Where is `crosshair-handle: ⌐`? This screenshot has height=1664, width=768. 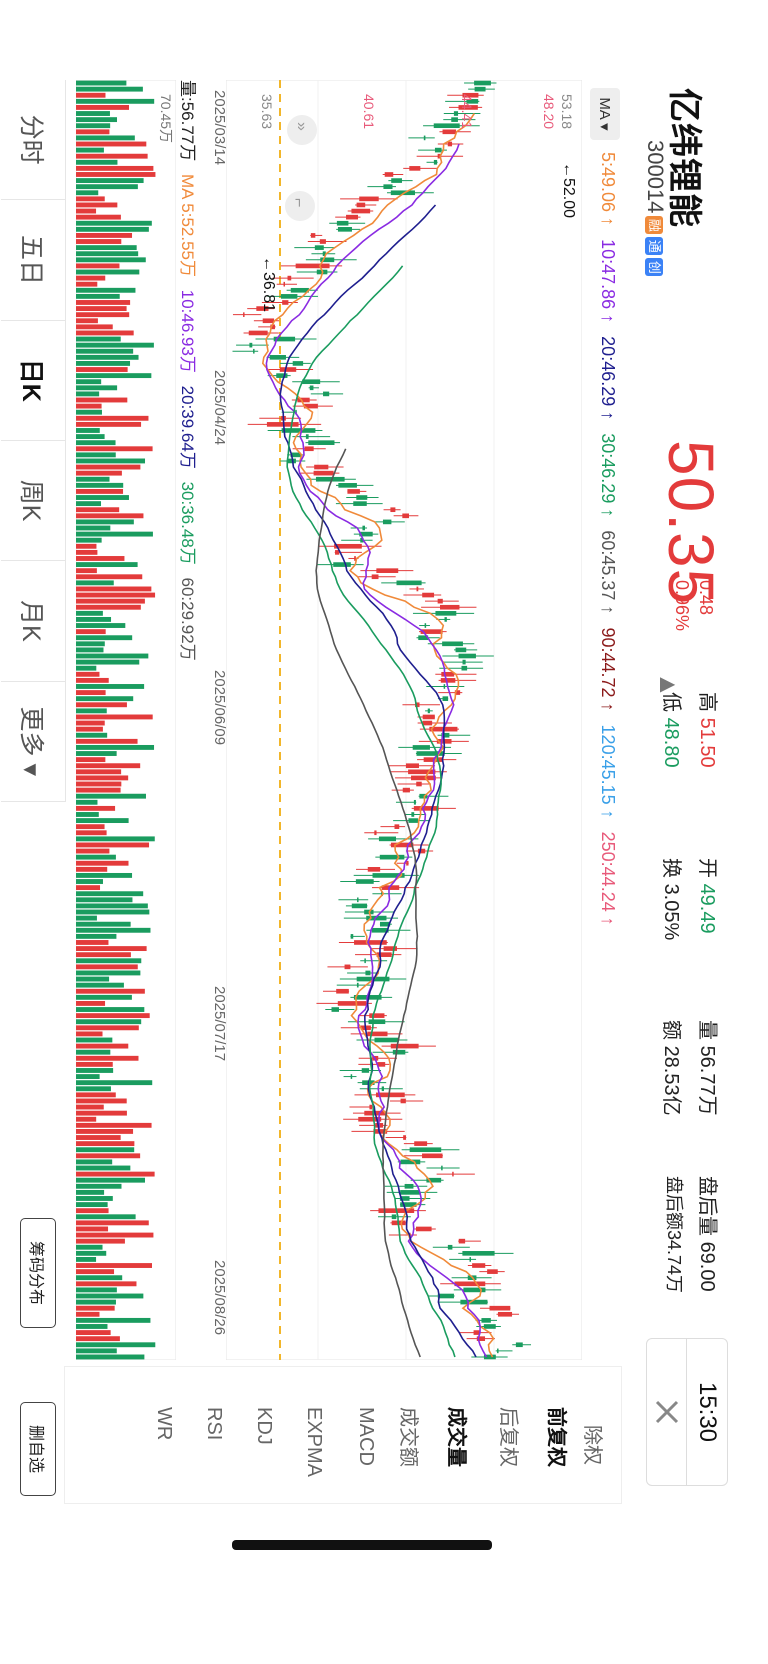
crosshair-handle: ⌐ is located at coordinates (300, 206).